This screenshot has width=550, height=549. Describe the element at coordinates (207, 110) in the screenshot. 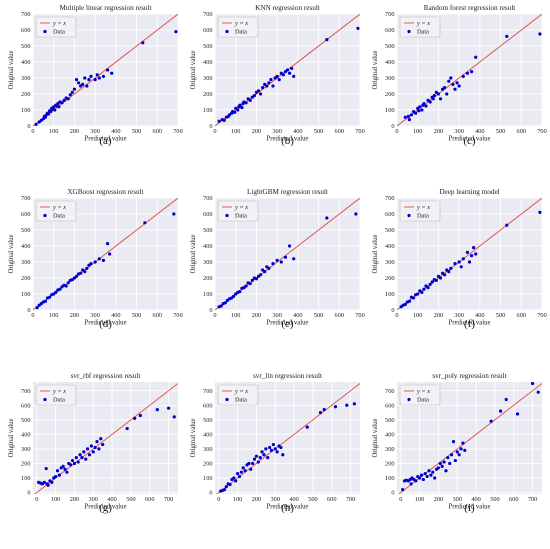

I see `y-tick-label: 100` at that location.